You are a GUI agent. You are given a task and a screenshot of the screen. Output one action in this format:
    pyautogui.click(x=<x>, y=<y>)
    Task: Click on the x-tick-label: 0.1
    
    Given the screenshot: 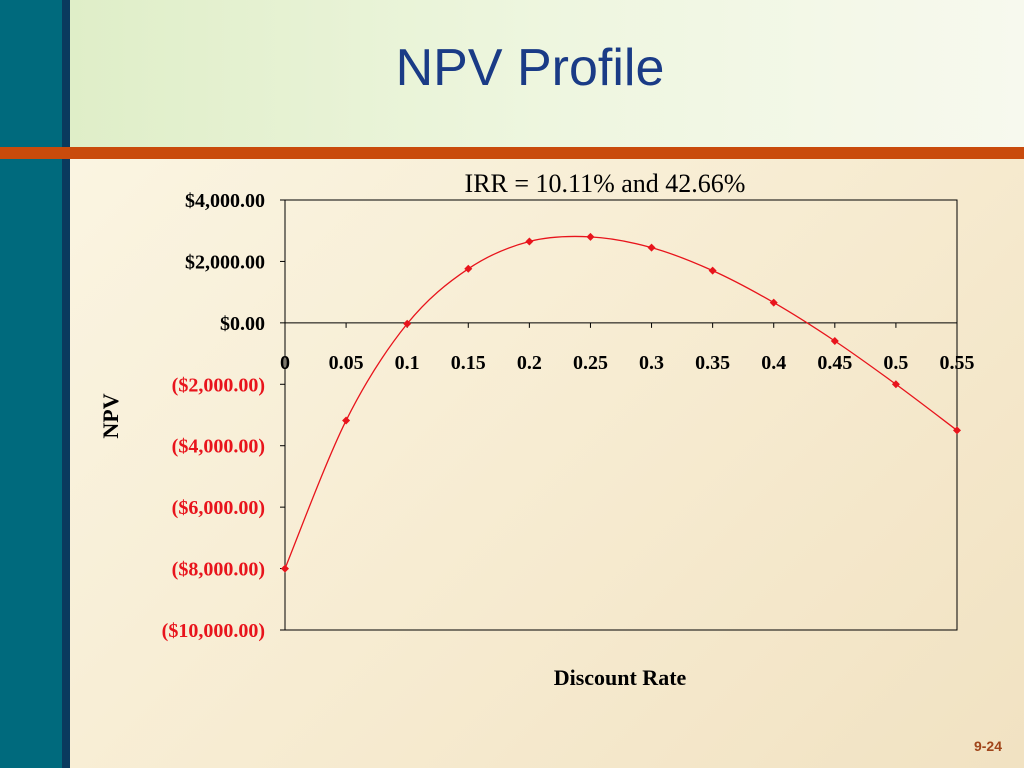 What is the action you would take?
    pyautogui.click(x=407, y=363)
    